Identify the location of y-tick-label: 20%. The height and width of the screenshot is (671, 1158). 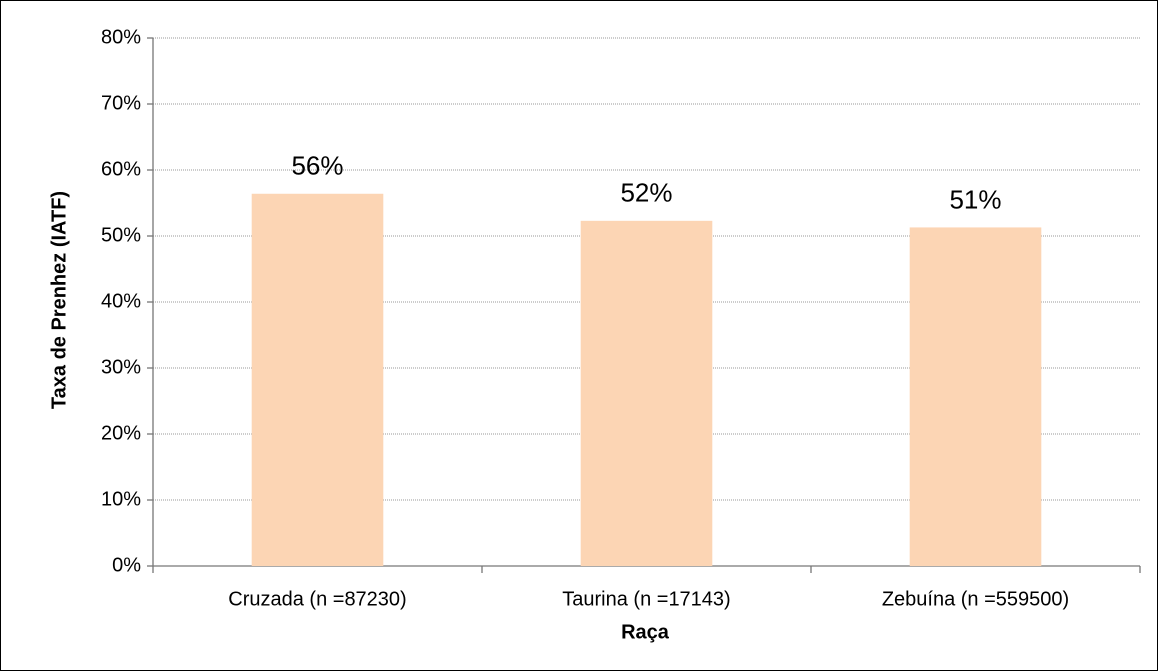
(121, 433).